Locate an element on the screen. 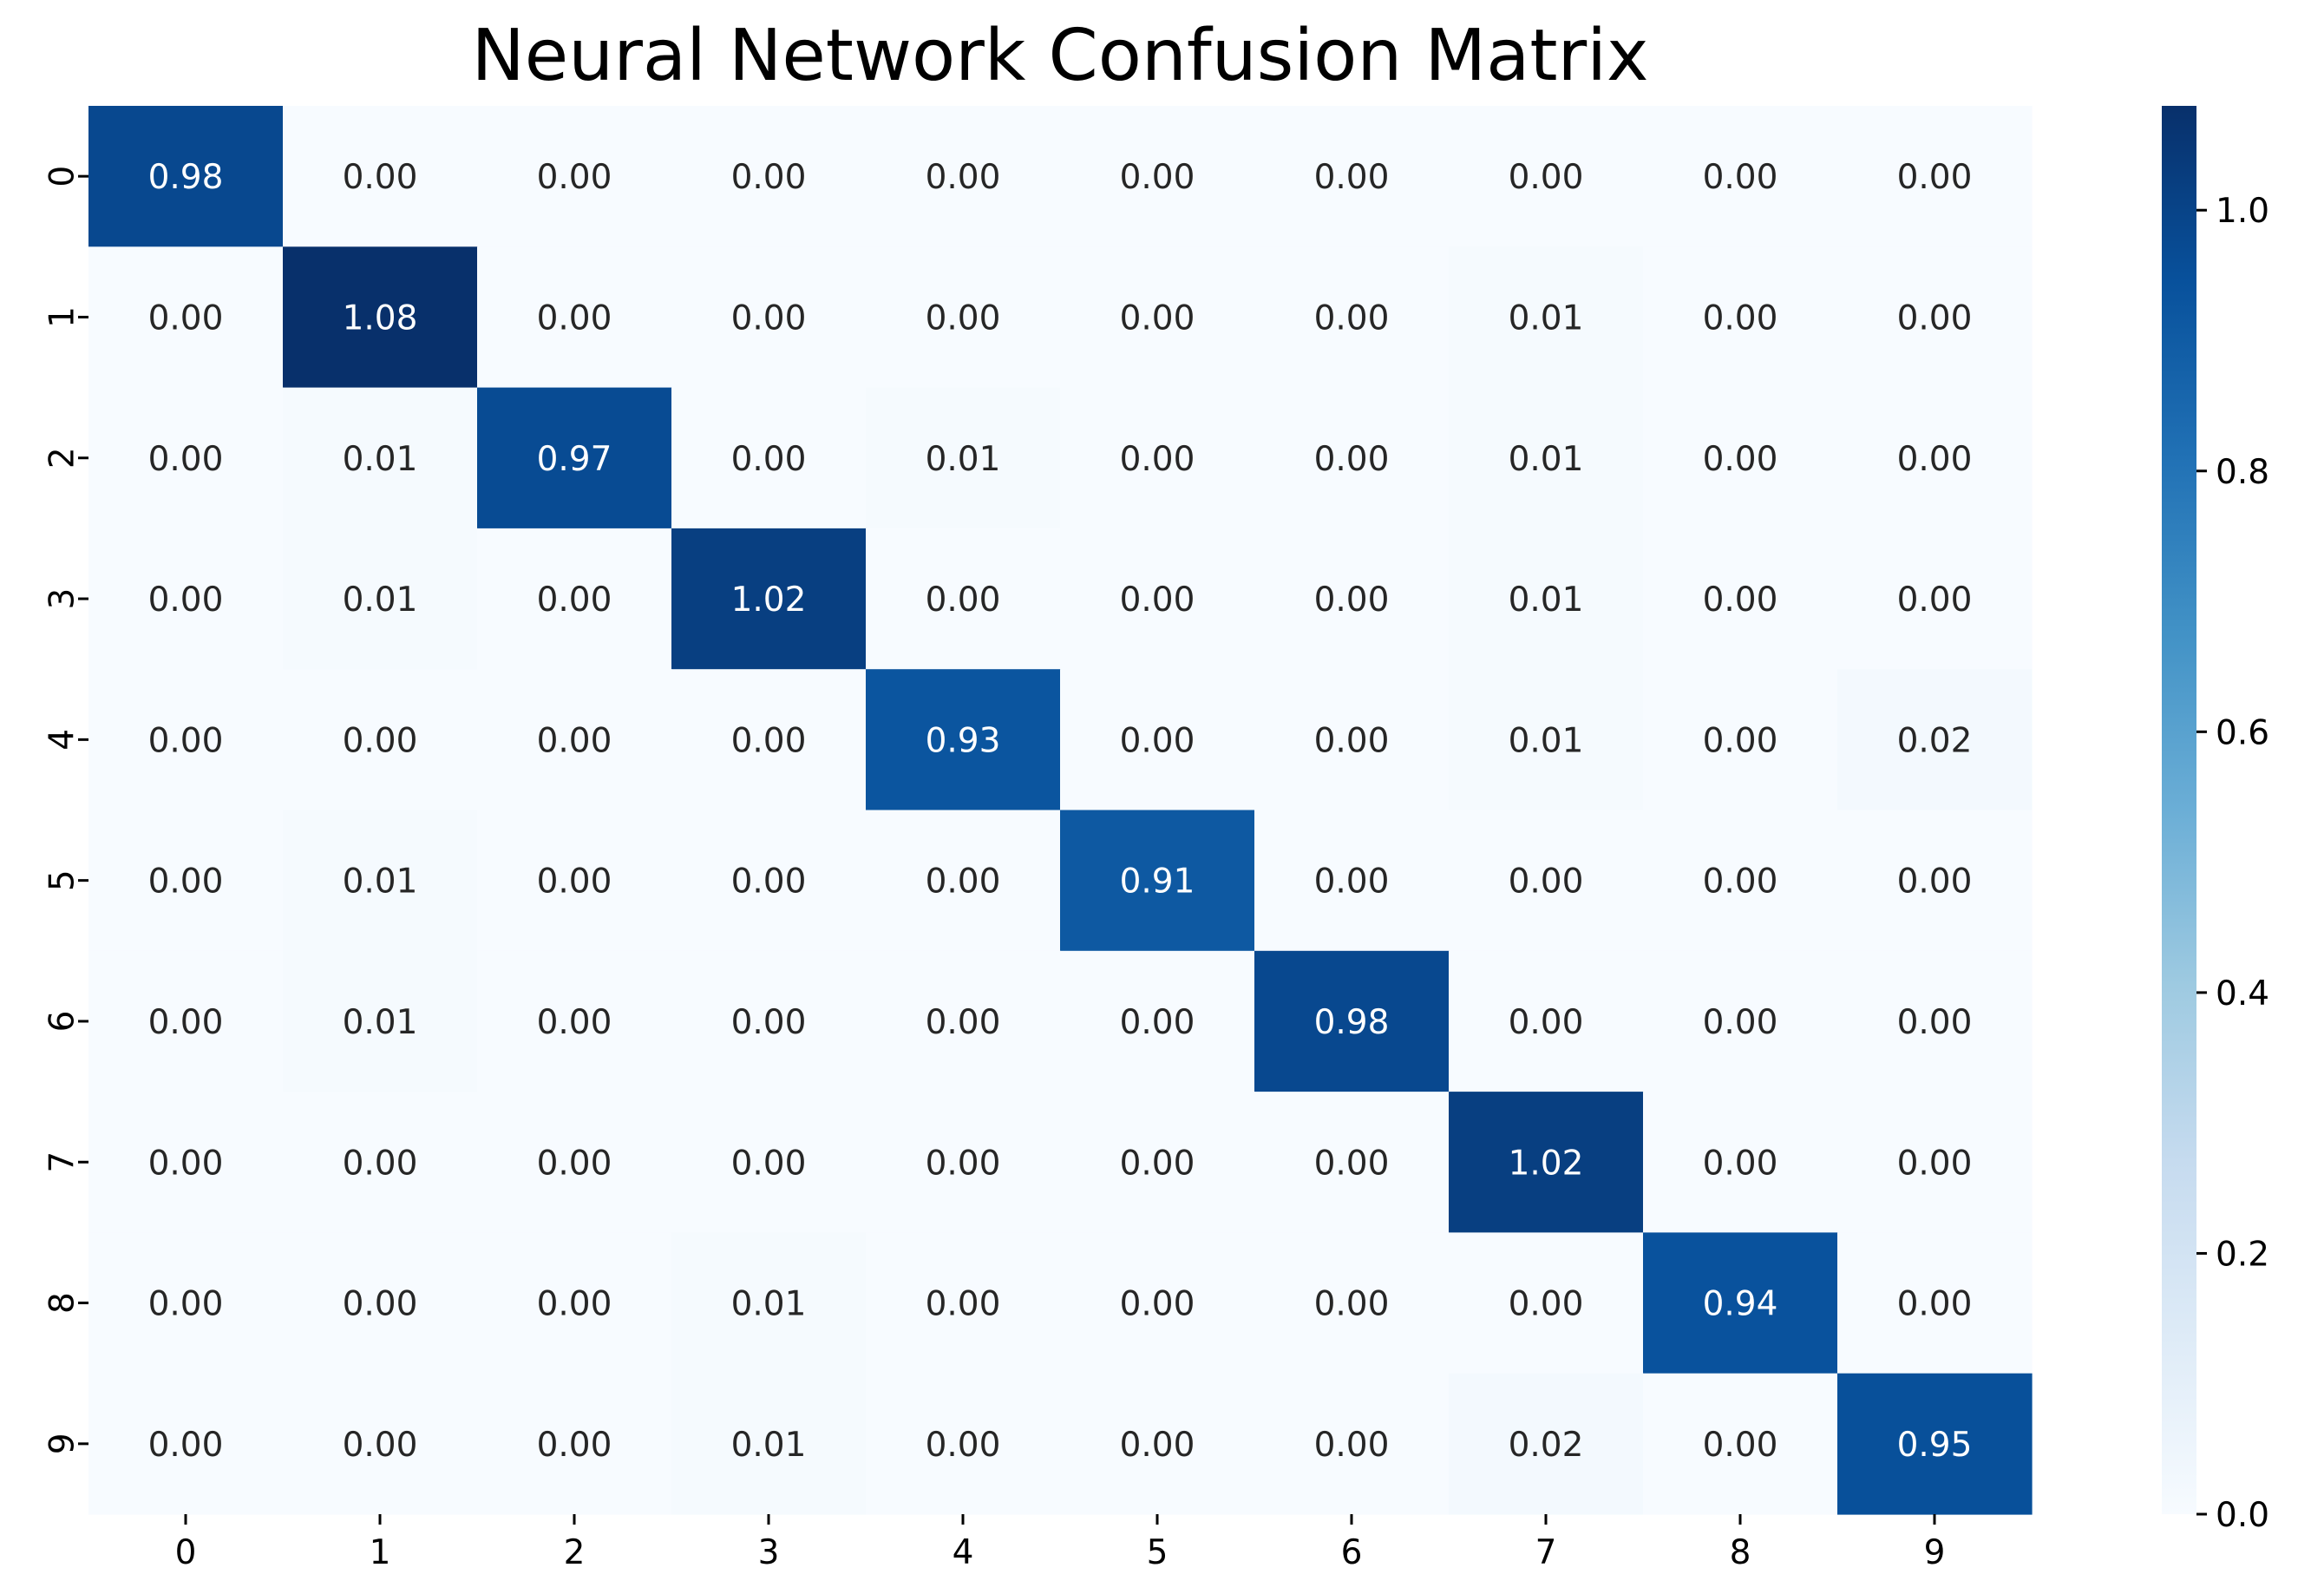 The width and height of the screenshot is (2324, 1594). cell-value-9-4: 0.00 is located at coordinates (964, 1445).